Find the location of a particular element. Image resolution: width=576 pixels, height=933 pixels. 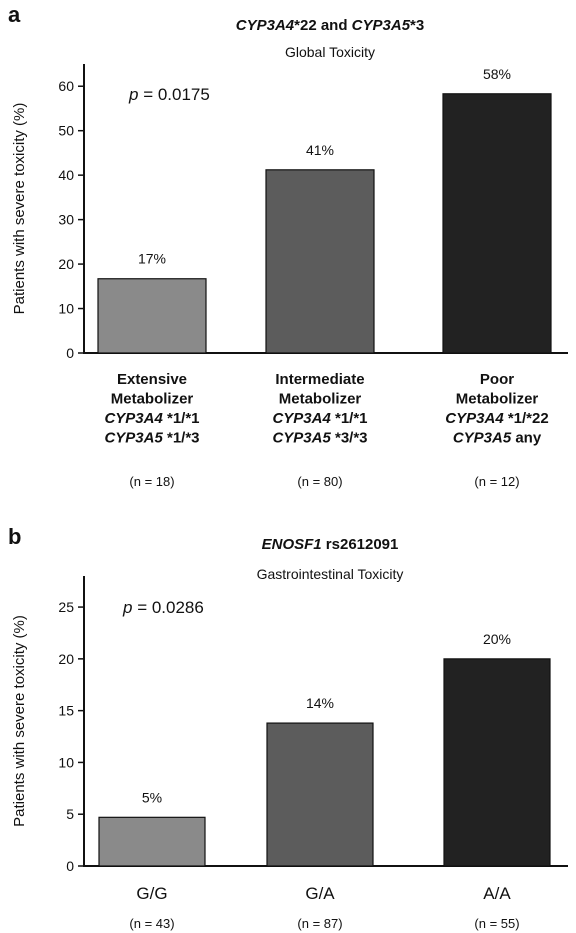

chart-a-category-label-line: CYP3A4 *1/*22 is located at coordinates (496, 418).